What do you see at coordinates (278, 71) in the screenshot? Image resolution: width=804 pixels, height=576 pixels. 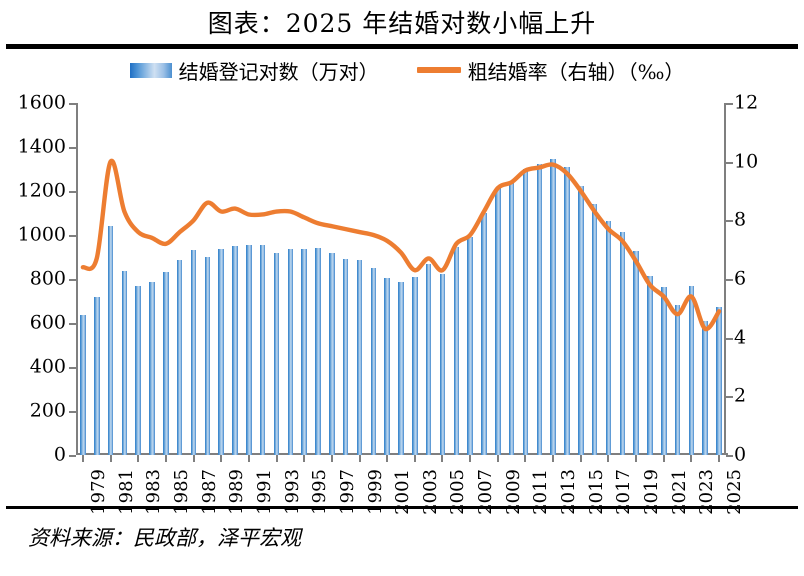 I see `legend-label-bars: 结婚登记对数（万对）` at bounding box center [278, 71].